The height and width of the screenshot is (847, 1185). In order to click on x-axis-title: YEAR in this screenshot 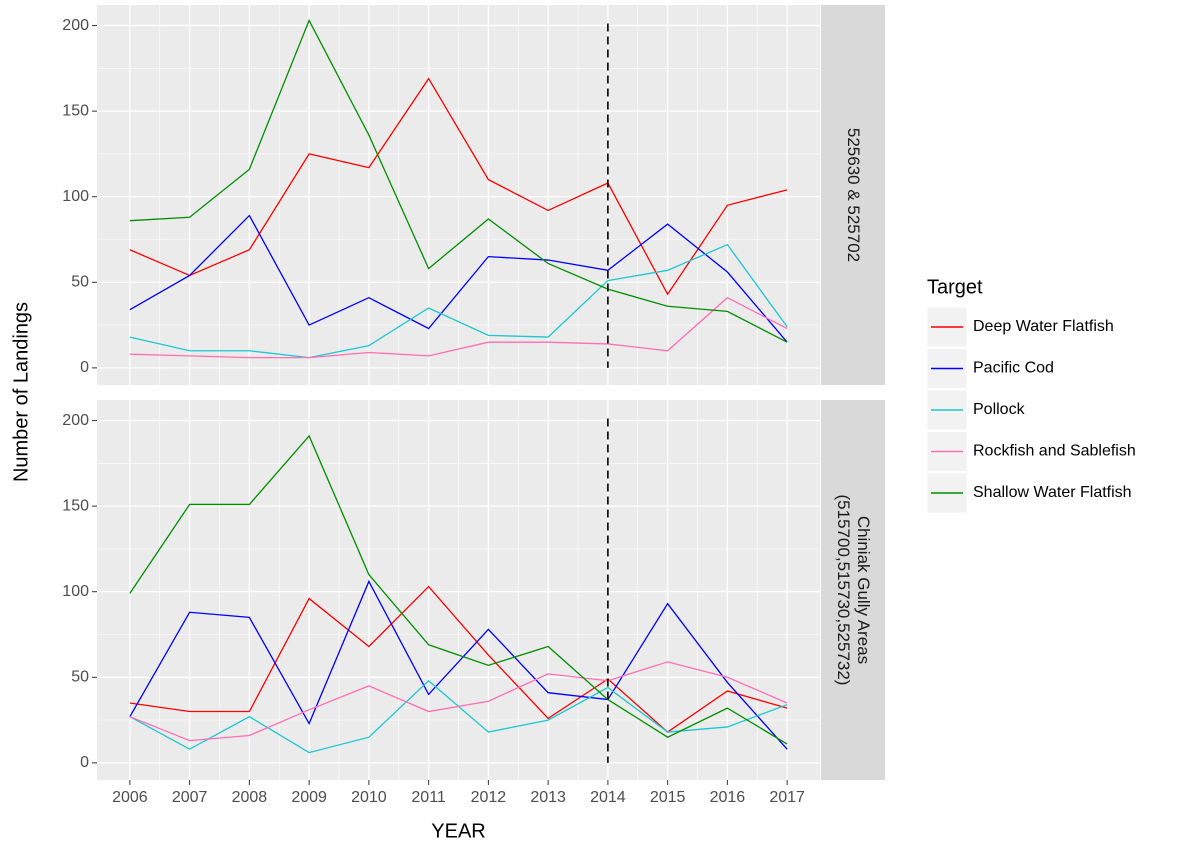, I will do `click(458, 831)`.